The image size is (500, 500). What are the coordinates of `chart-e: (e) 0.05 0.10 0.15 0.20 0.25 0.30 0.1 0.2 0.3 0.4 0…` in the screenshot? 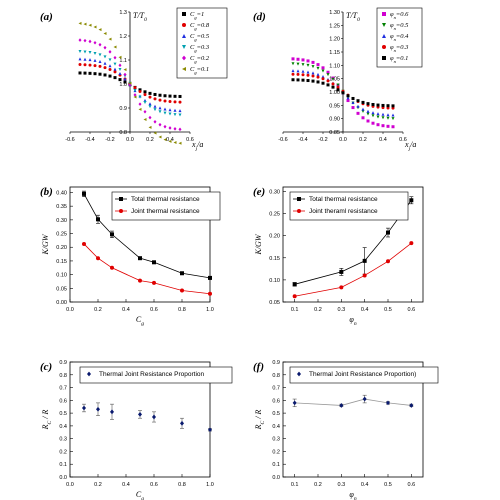 It's located at (338, 256).